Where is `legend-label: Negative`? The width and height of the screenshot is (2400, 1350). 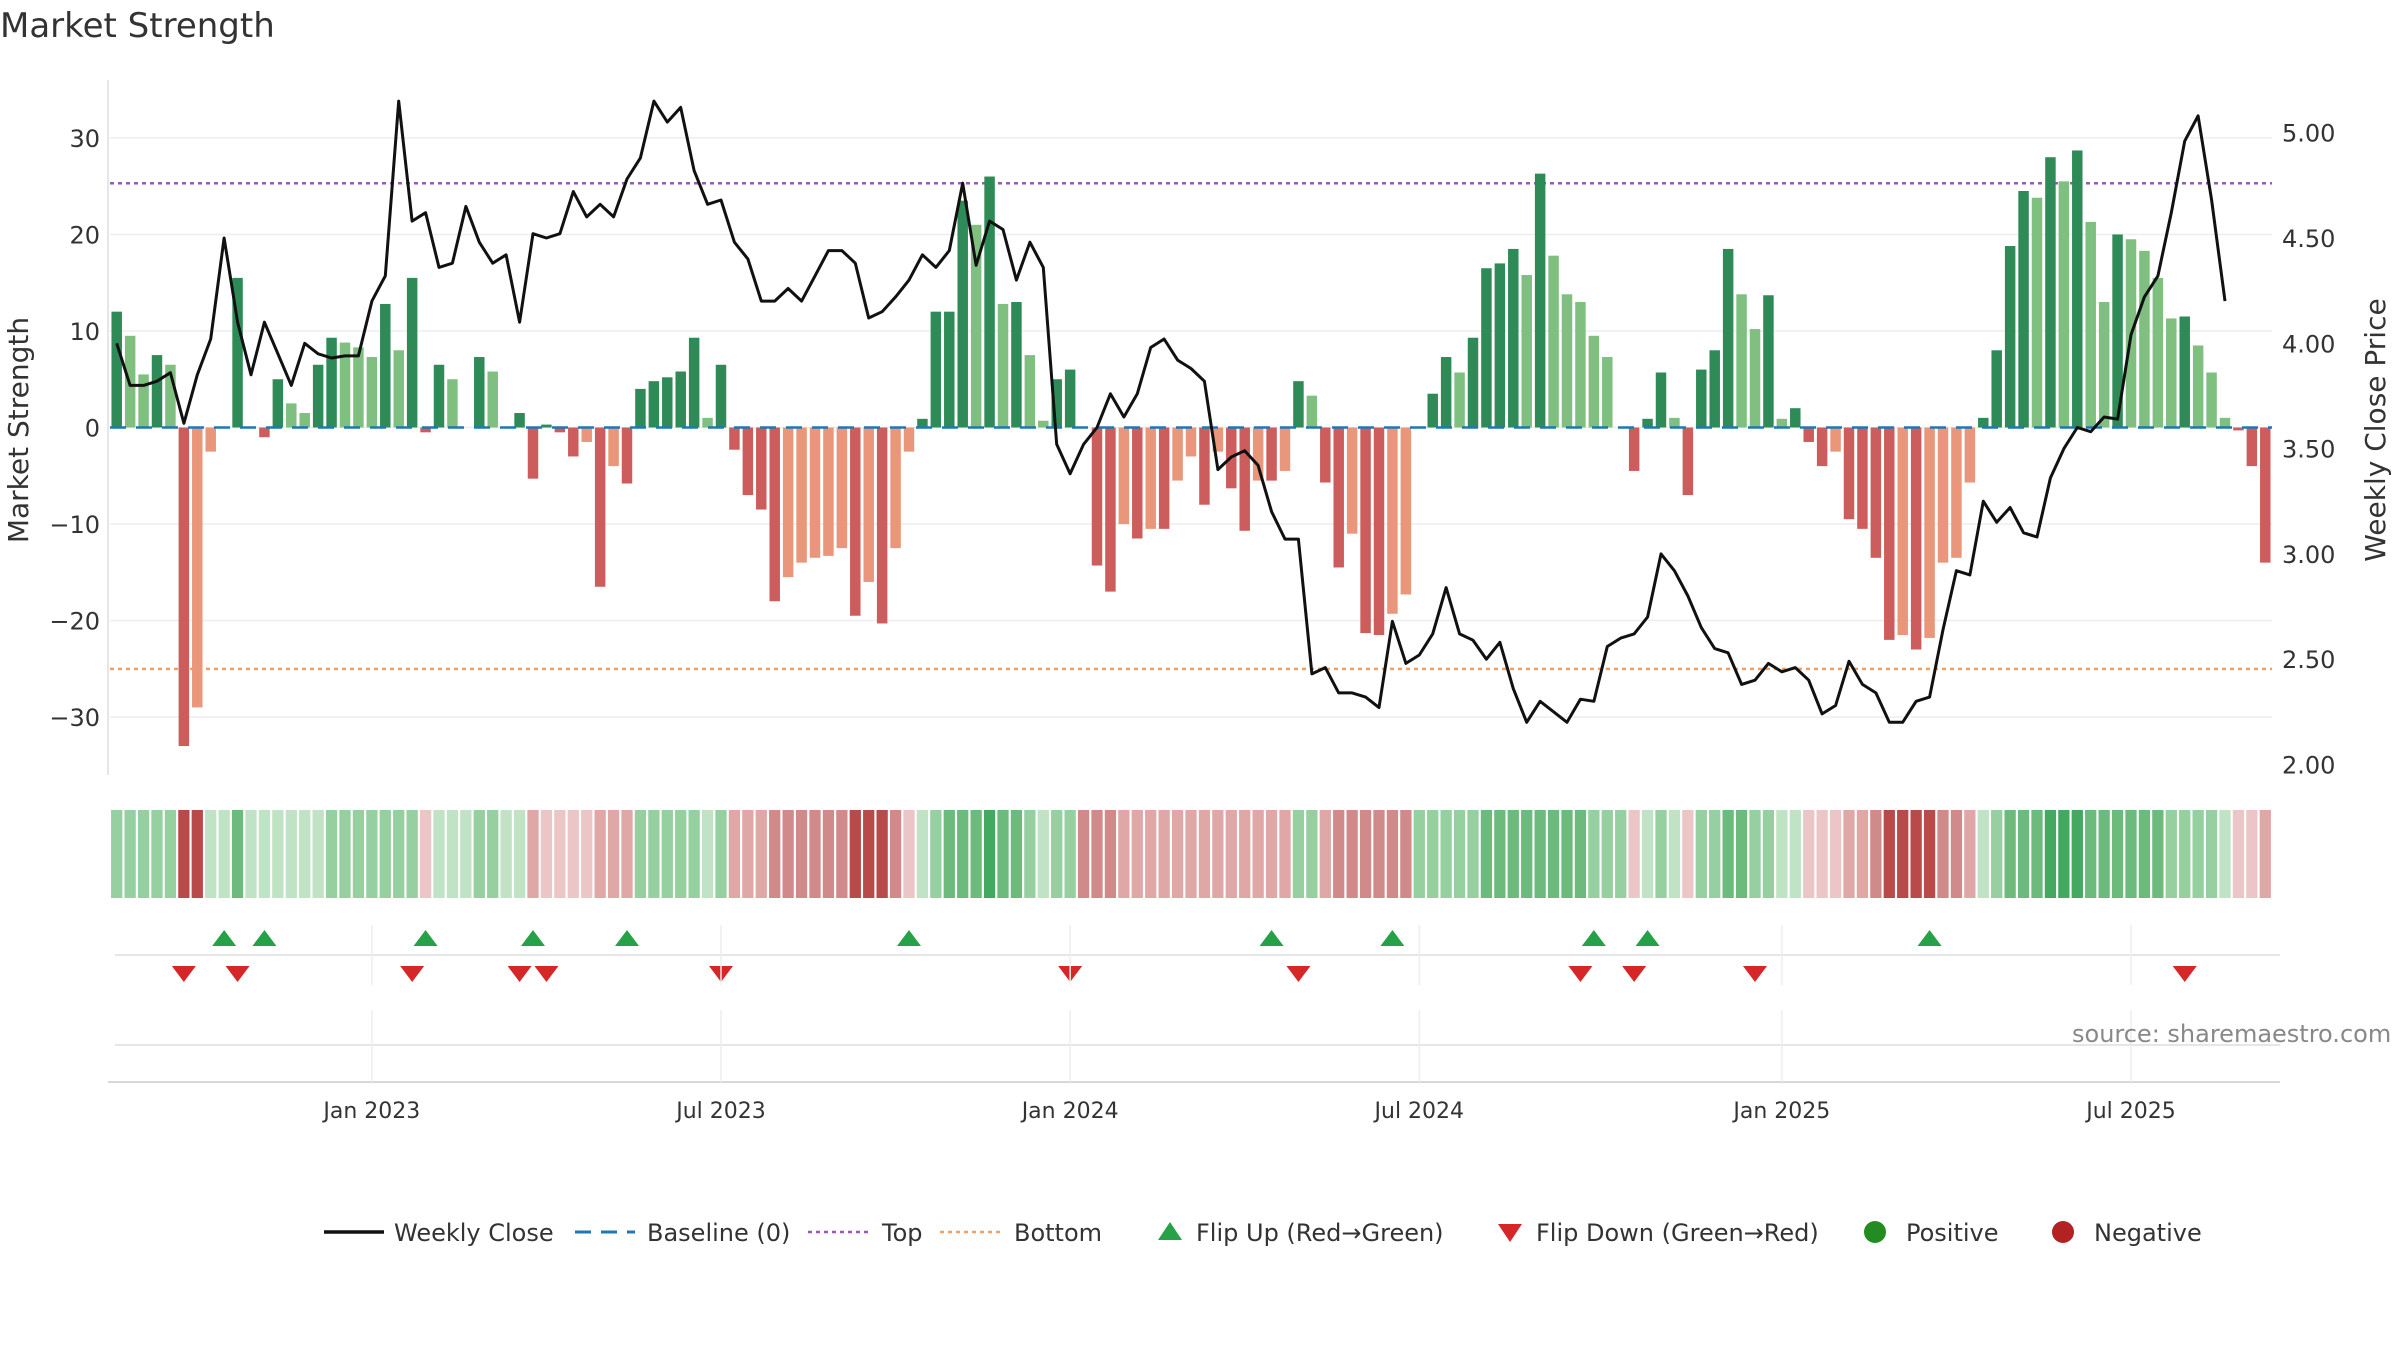 legend-label: Negative is located at coordinates (2148, 1233).